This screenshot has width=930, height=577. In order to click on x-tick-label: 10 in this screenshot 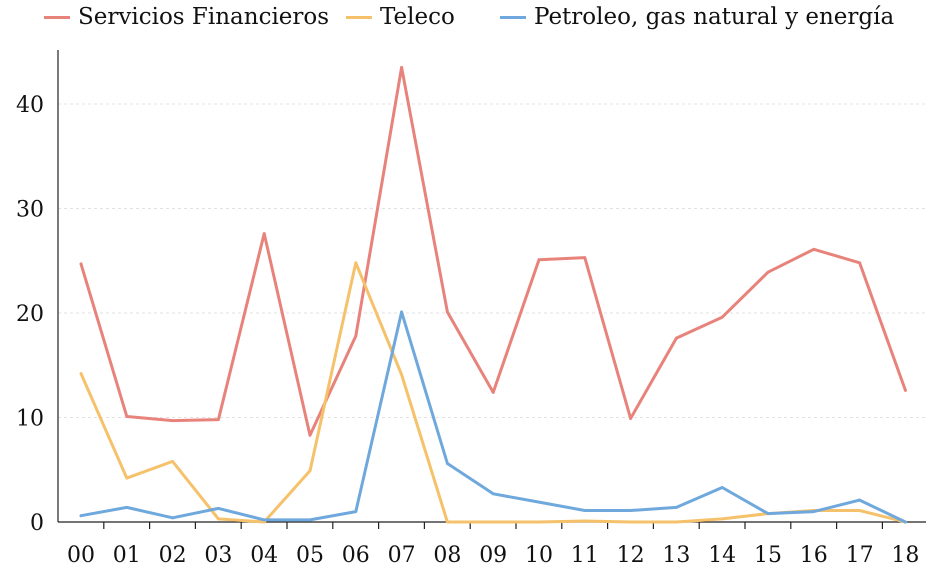, I will do `click(539, 555)`.